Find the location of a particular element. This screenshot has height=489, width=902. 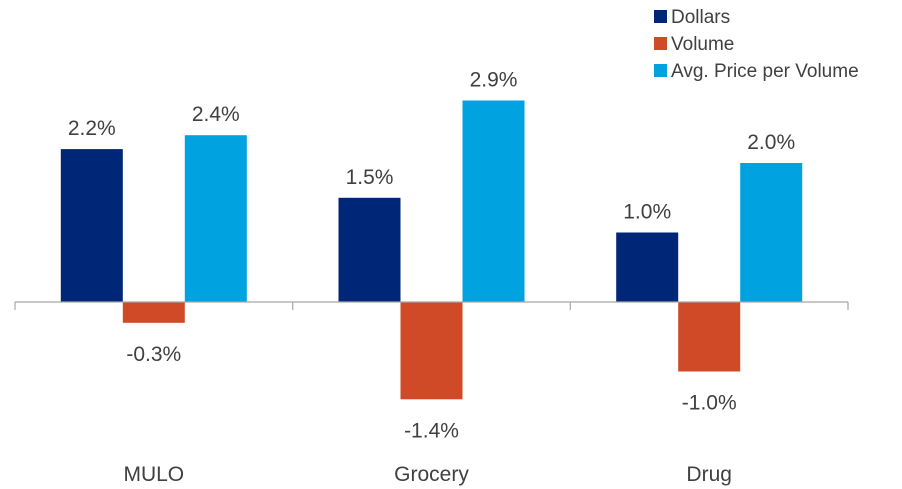

legend-swatch-avg-price-per-volume is located at coordinates (660, 70).